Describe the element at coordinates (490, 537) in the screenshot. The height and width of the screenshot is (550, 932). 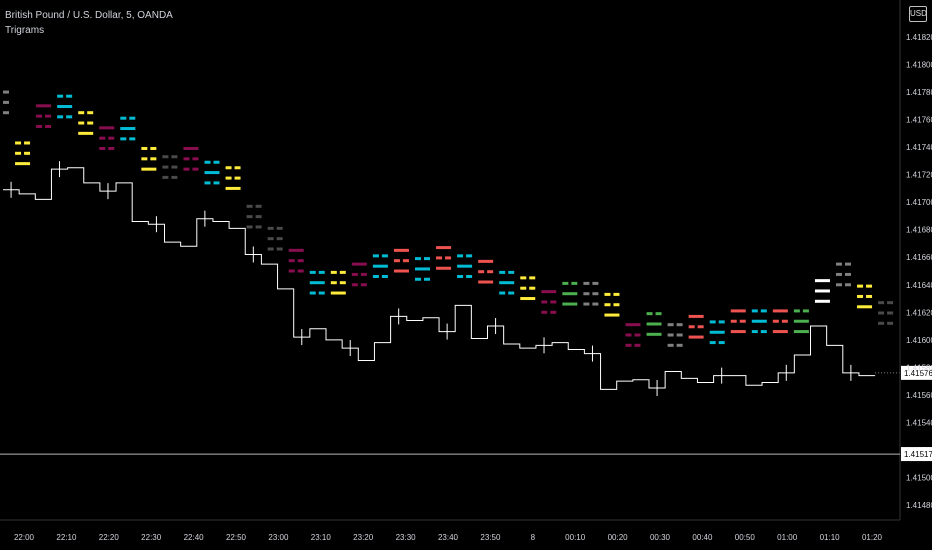
I see `x-tick-label: 23:50` at that location.